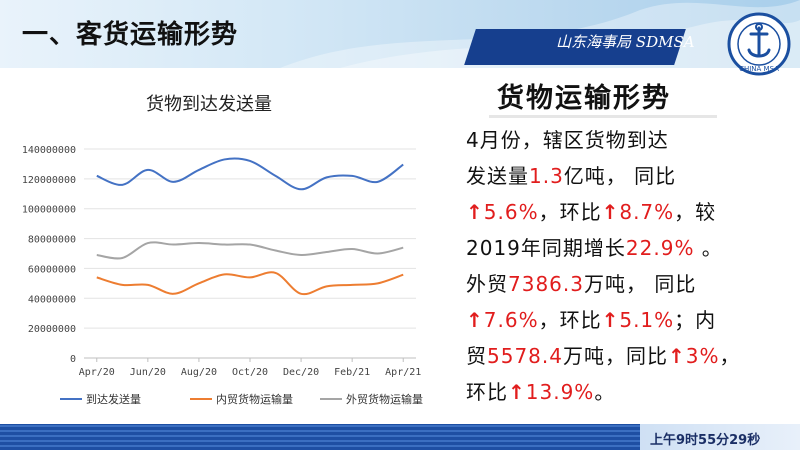  I want to click on legend-label: 外贸货物运输量, so click(384, 399).